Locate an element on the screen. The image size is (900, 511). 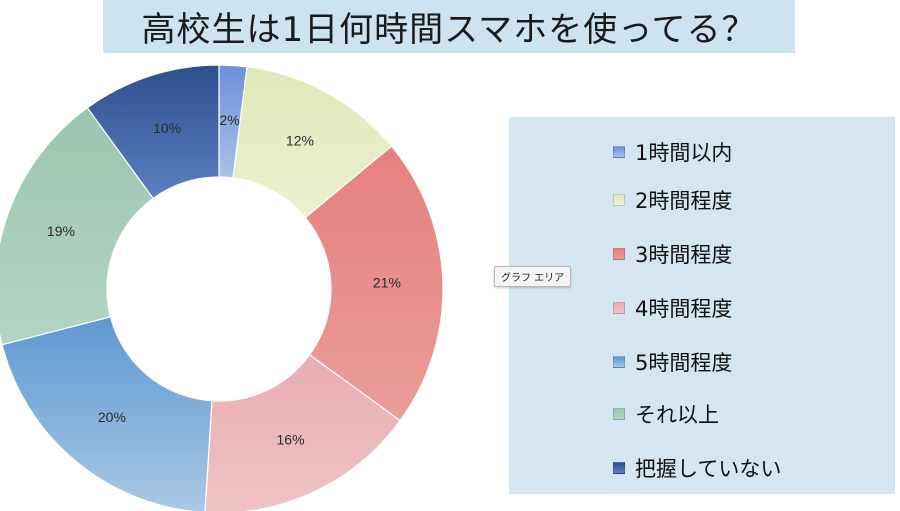
slice-data-label-6: 10% is located at coordinates (167, 128).